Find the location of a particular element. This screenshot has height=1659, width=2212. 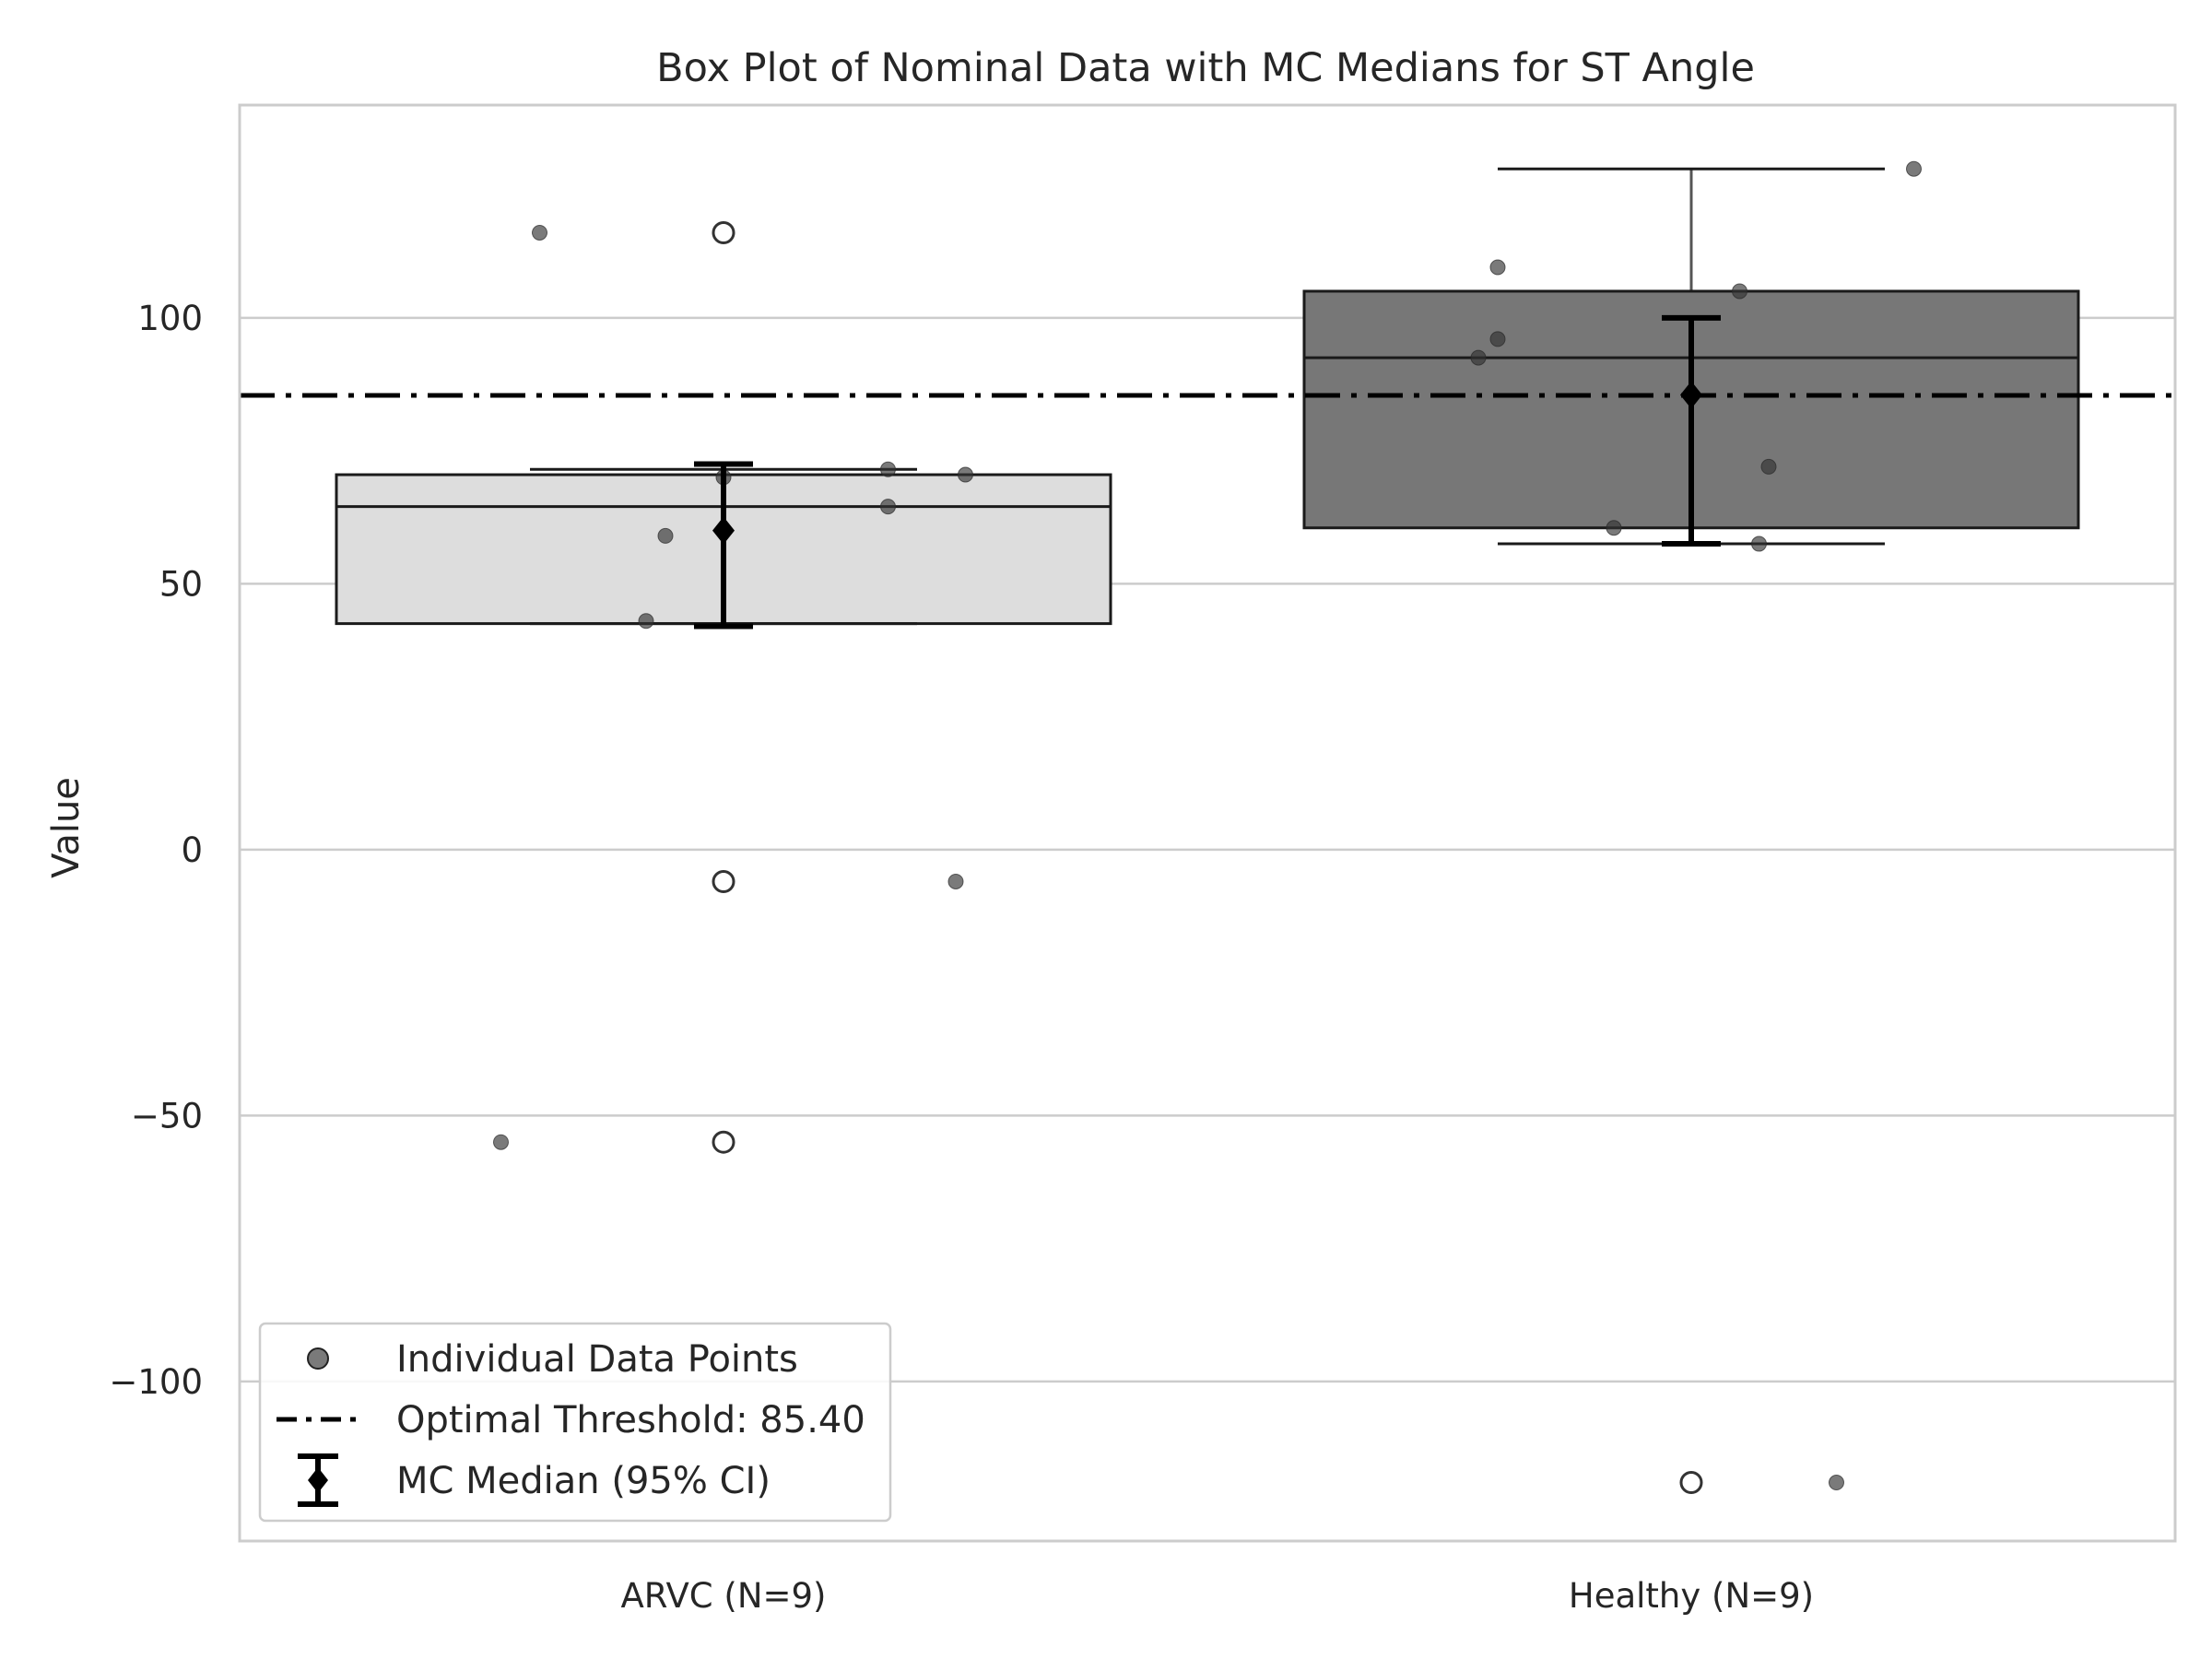

legend-box is located at coordinates (575, 1422).